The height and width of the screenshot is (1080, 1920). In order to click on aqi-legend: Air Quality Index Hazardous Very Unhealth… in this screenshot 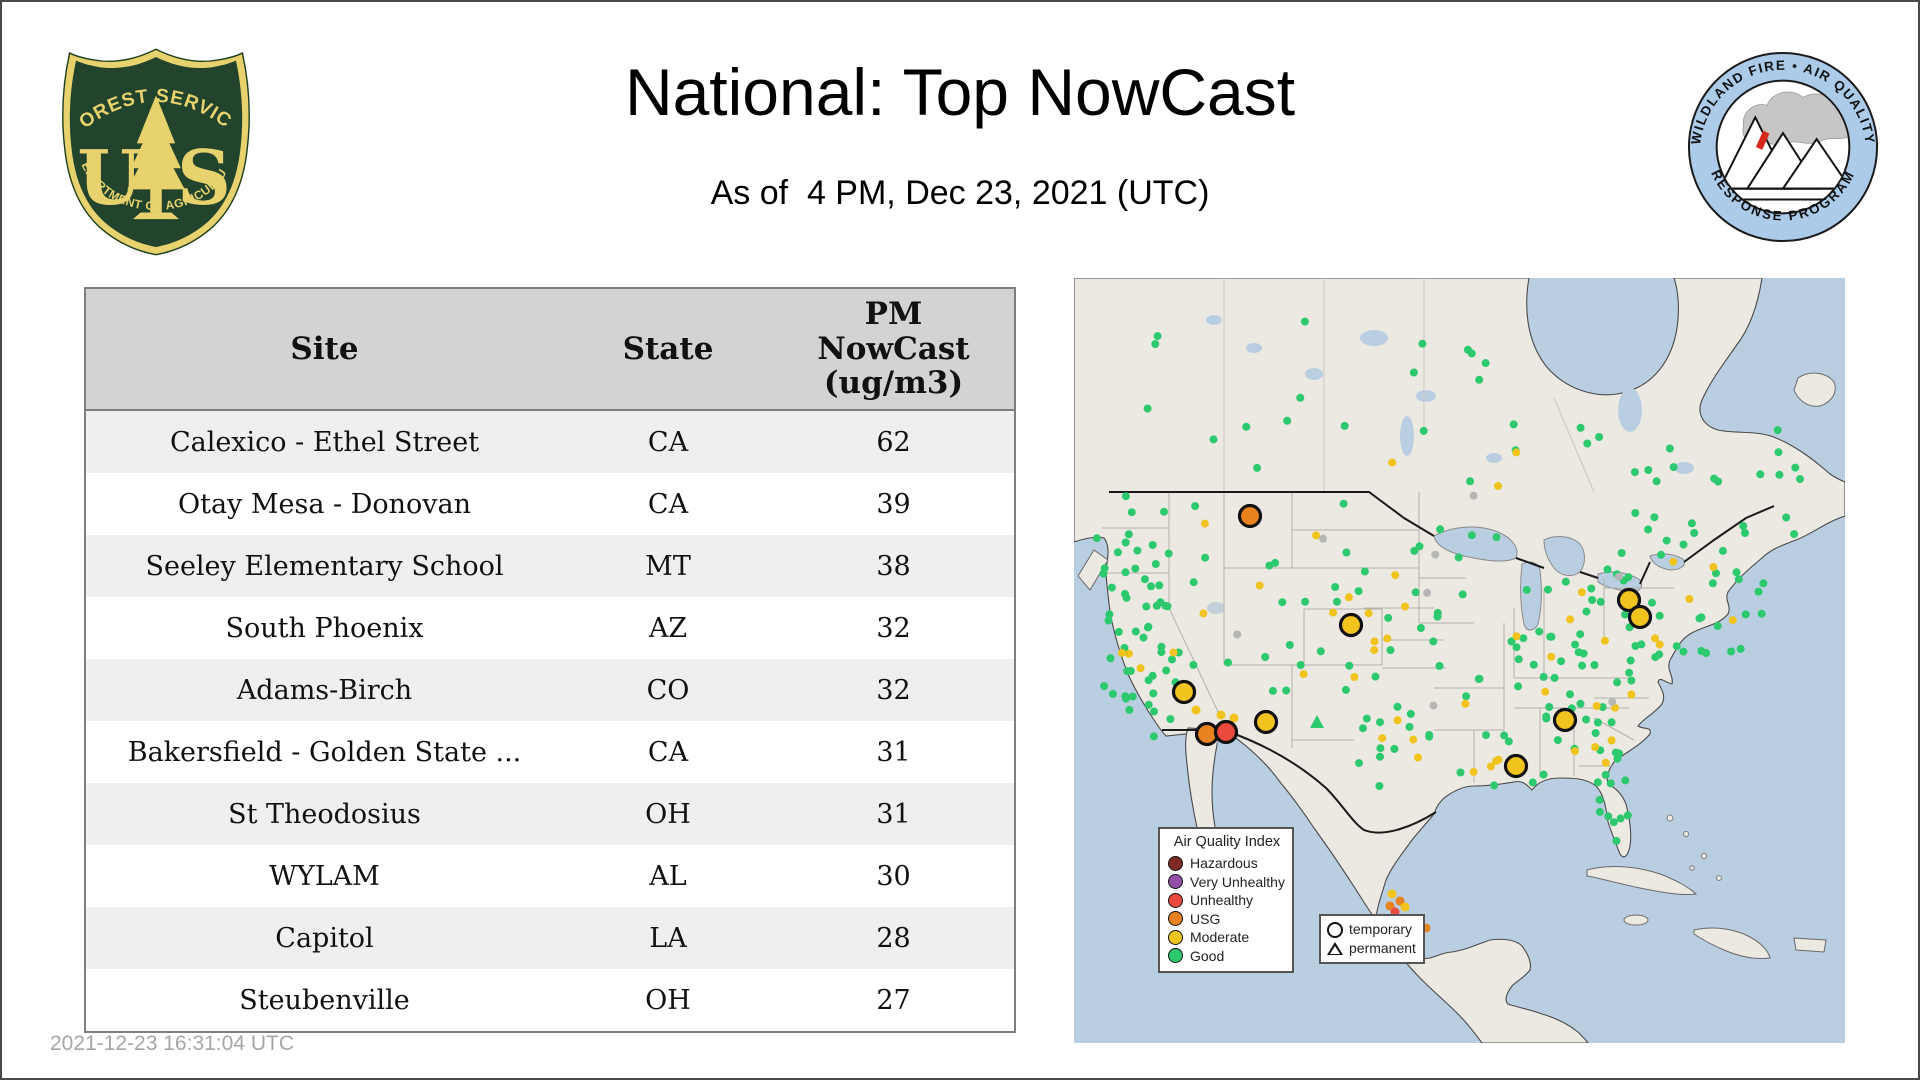, I will do `click(1226, 900)`.